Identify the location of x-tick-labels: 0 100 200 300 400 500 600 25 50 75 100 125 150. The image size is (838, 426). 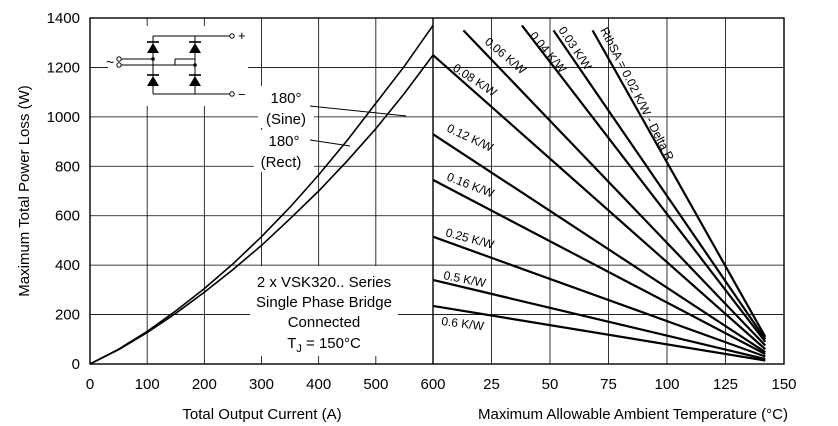
(441, 384).